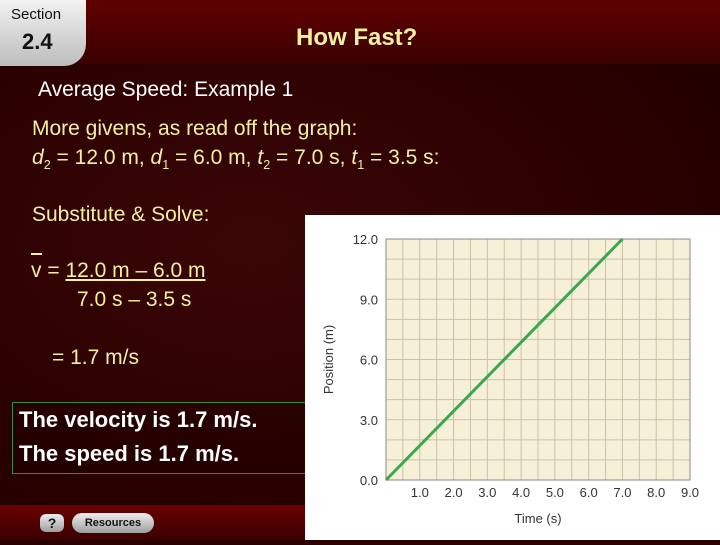 The width and height of the screenshot is (720, 545). I want to click on x-tick-label: 8.0, so click(656, 492).